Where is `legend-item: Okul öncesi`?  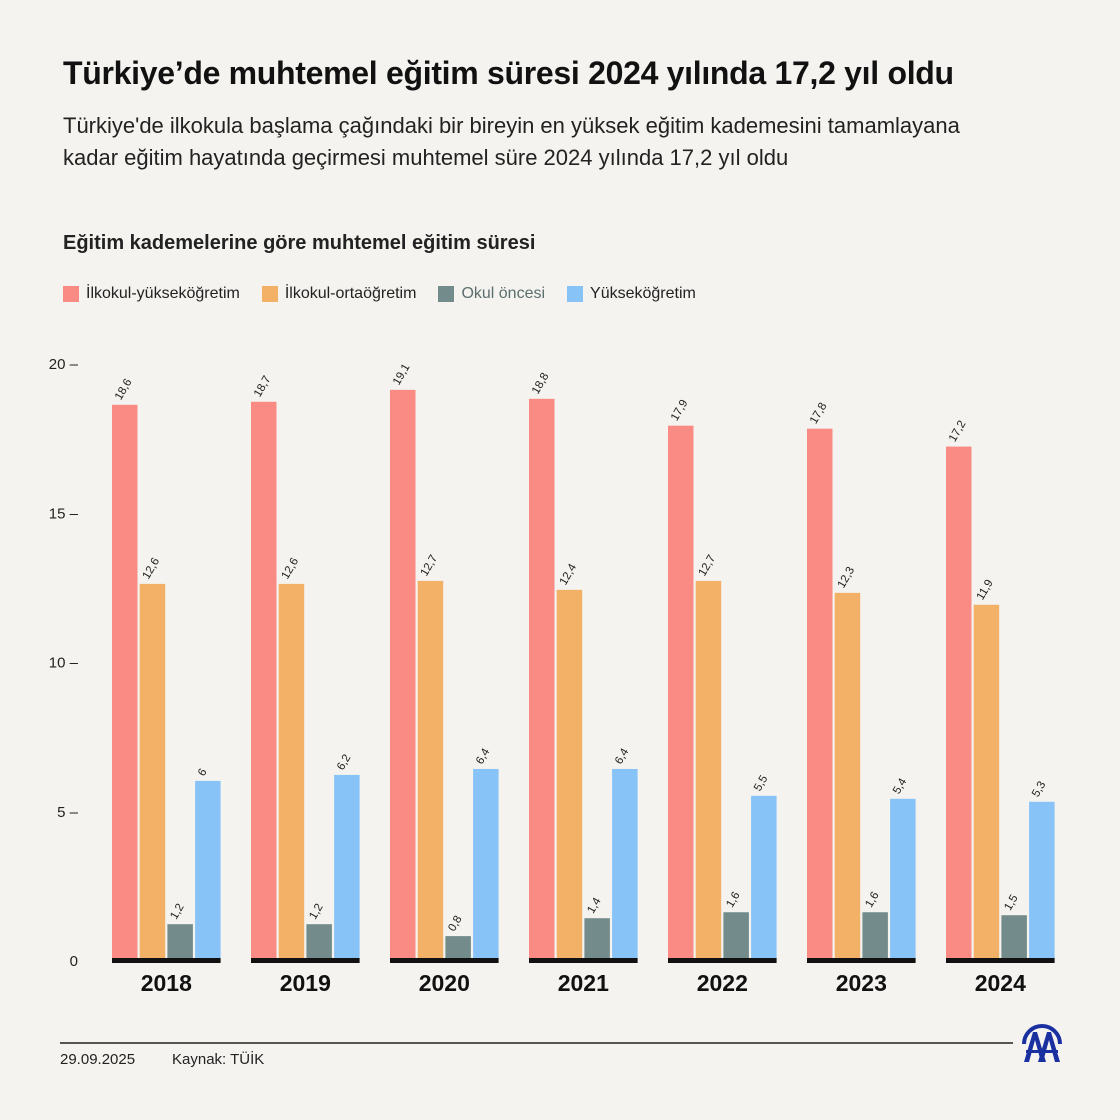
legend-item: Okul öncesi is located at coordinates (491, 294).